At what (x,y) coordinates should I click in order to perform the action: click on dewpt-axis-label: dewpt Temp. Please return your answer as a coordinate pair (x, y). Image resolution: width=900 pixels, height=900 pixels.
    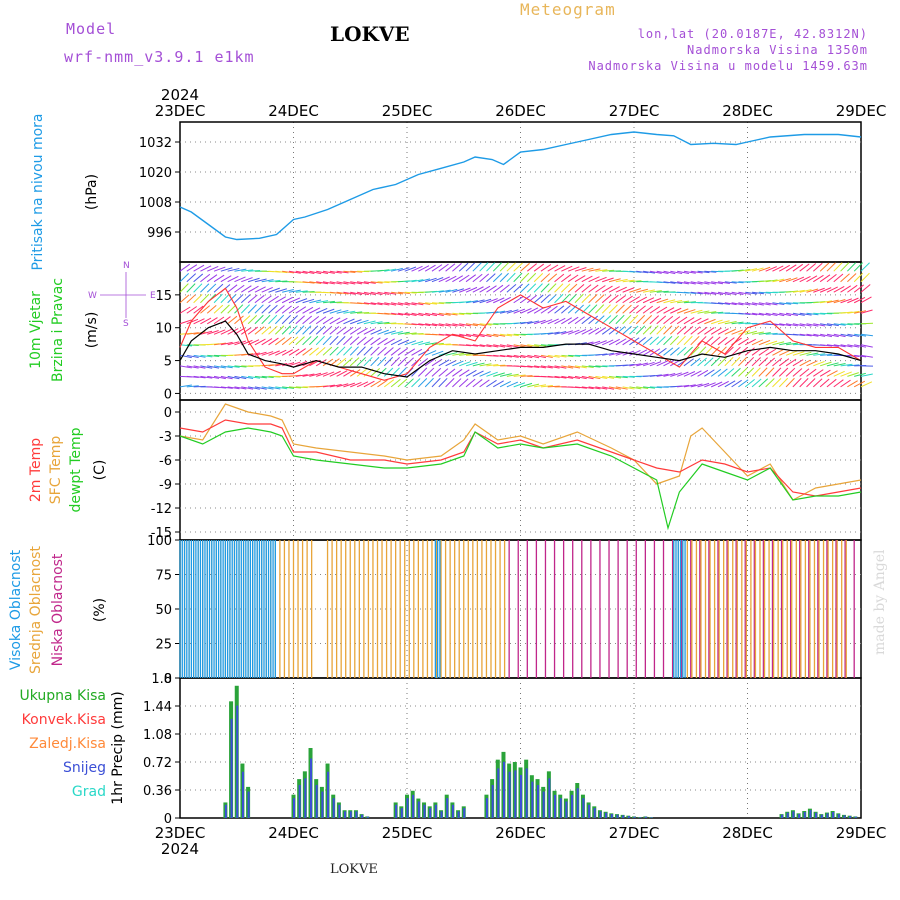
    Looking at the image, I should click on (76, 469).